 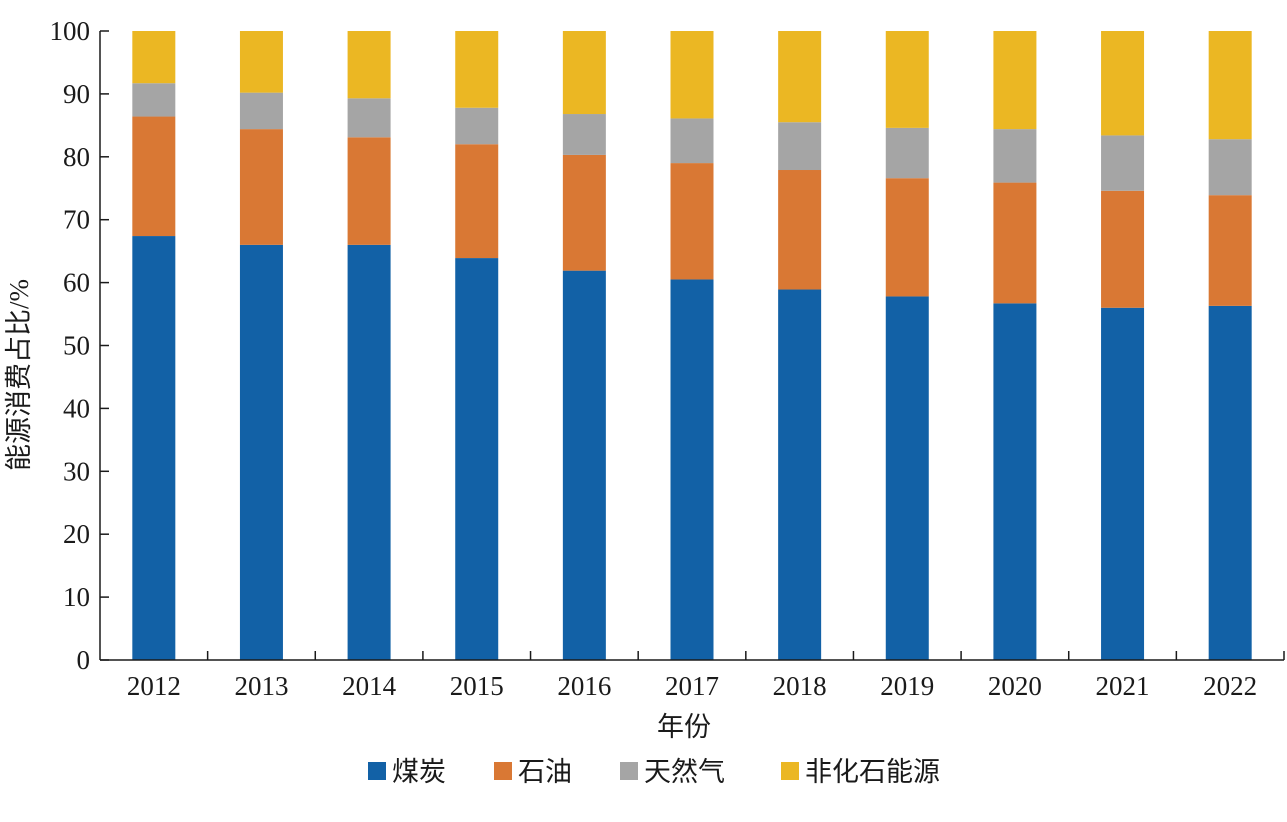 What do you see at coordinates (76, 597) in the screenshot?
I see `y-tick-label-10: 10` at bounding box center [76, 597].